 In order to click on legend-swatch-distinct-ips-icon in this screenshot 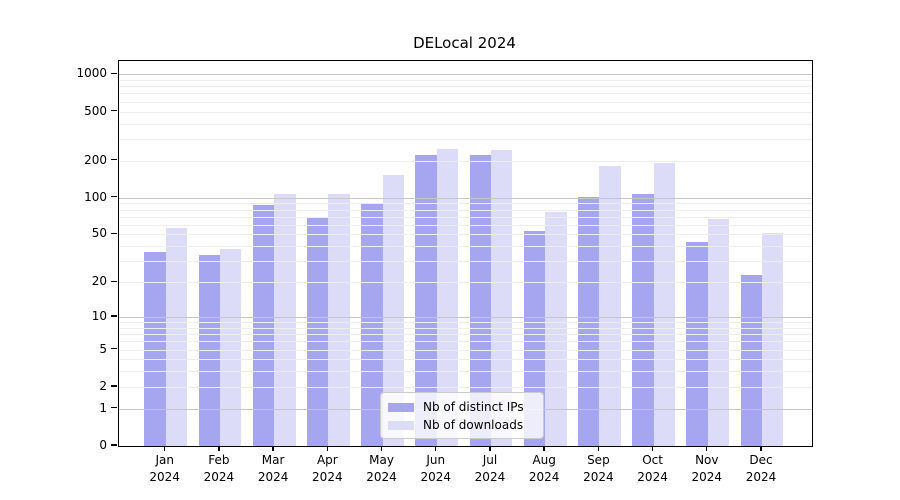, I will do `click(401, 407)`.